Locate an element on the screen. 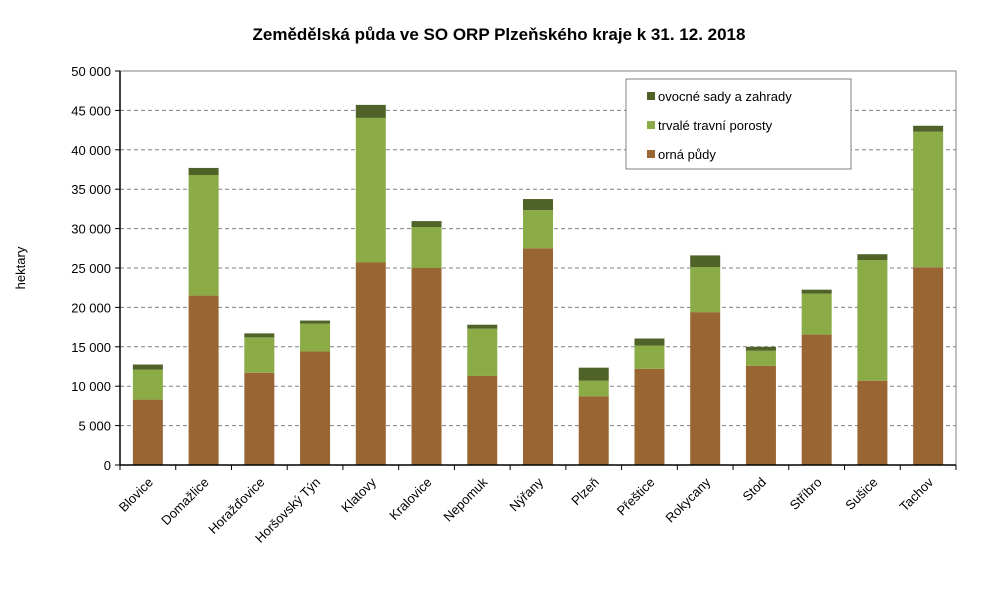 This screenshot has height=591, width=998. y-tick-label: 0 is located at coordinates (107, 465).